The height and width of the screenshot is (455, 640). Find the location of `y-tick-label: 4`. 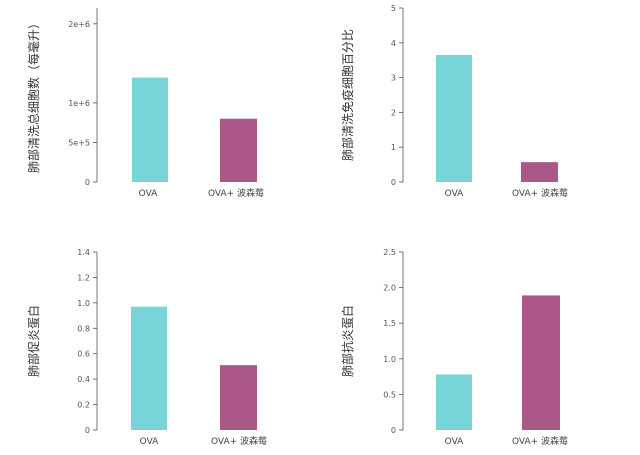

y-tick-label: 4 is located at coordinates (393, 43).